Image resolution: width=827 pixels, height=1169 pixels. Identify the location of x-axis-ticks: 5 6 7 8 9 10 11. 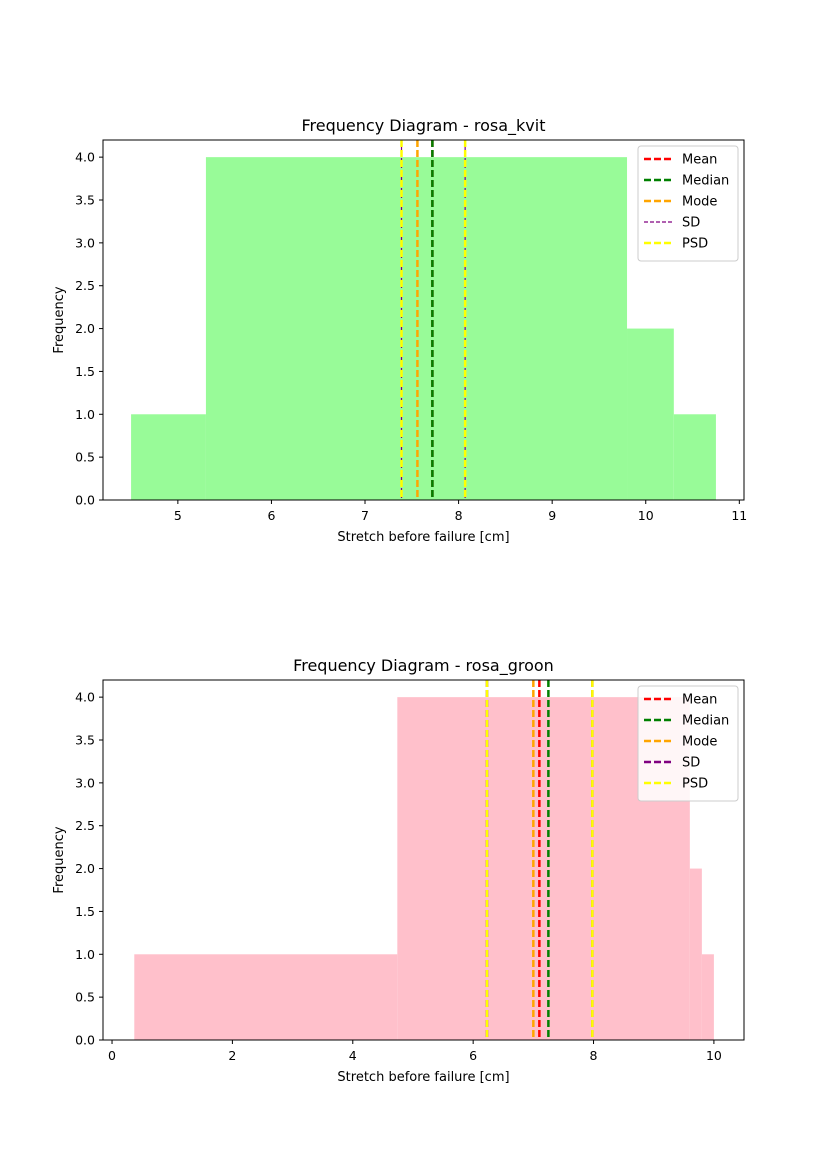
(460, 511).